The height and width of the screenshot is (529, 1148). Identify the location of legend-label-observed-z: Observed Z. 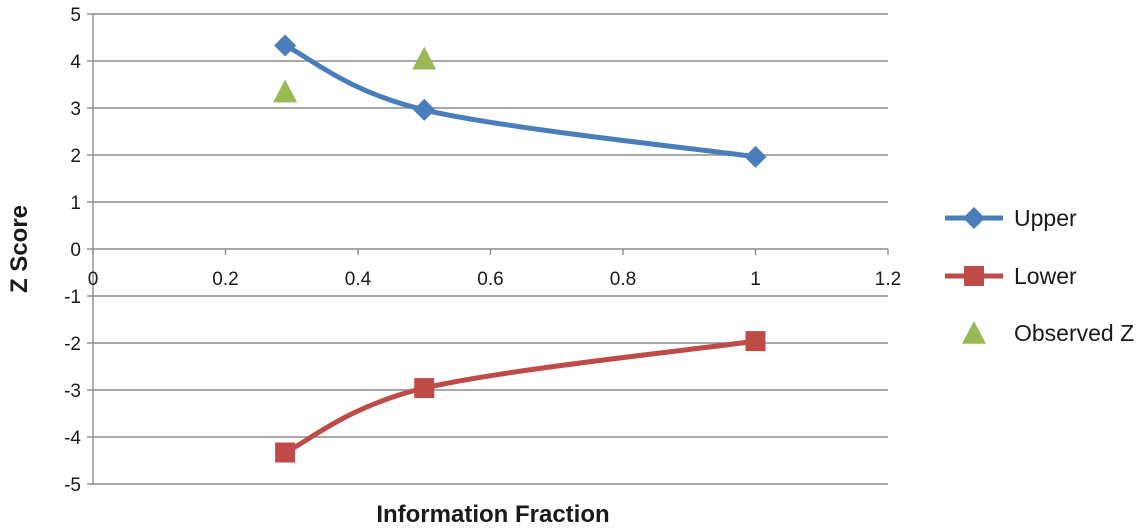
(1074, 333).